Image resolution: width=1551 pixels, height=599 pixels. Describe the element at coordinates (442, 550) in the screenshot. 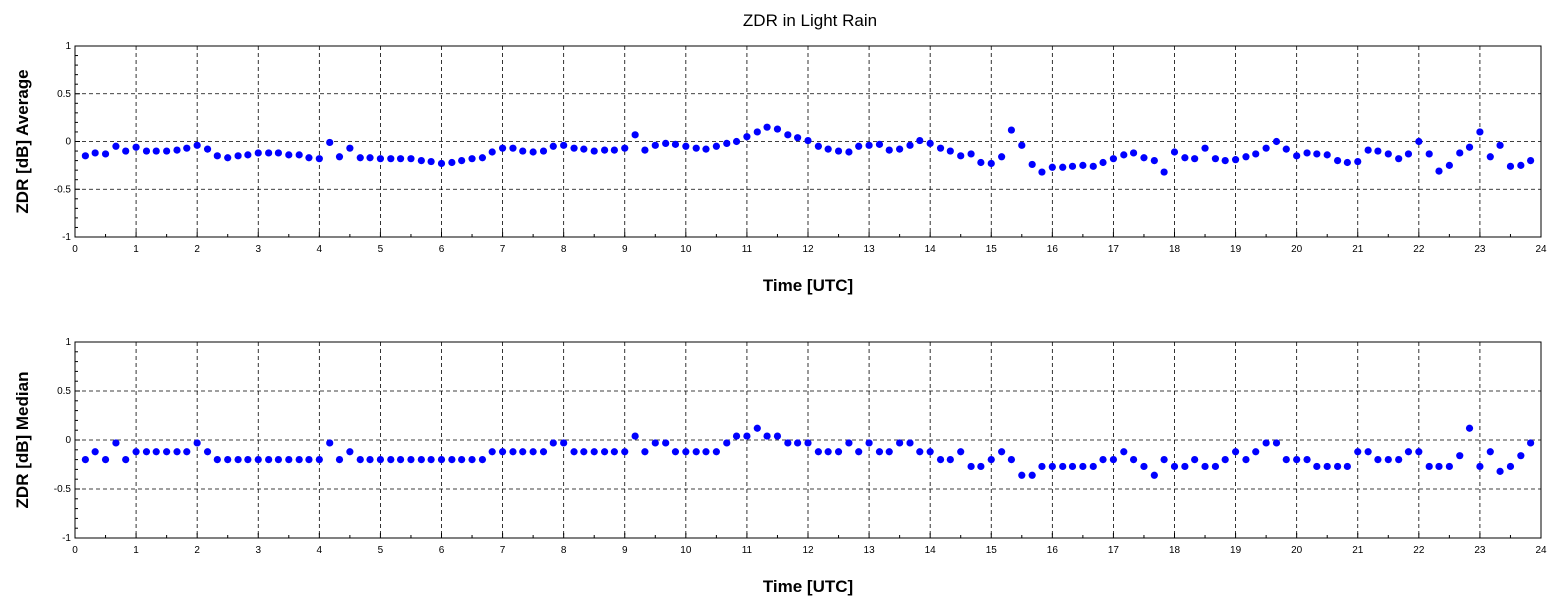

I see `x-tick-label: 6` at that location.